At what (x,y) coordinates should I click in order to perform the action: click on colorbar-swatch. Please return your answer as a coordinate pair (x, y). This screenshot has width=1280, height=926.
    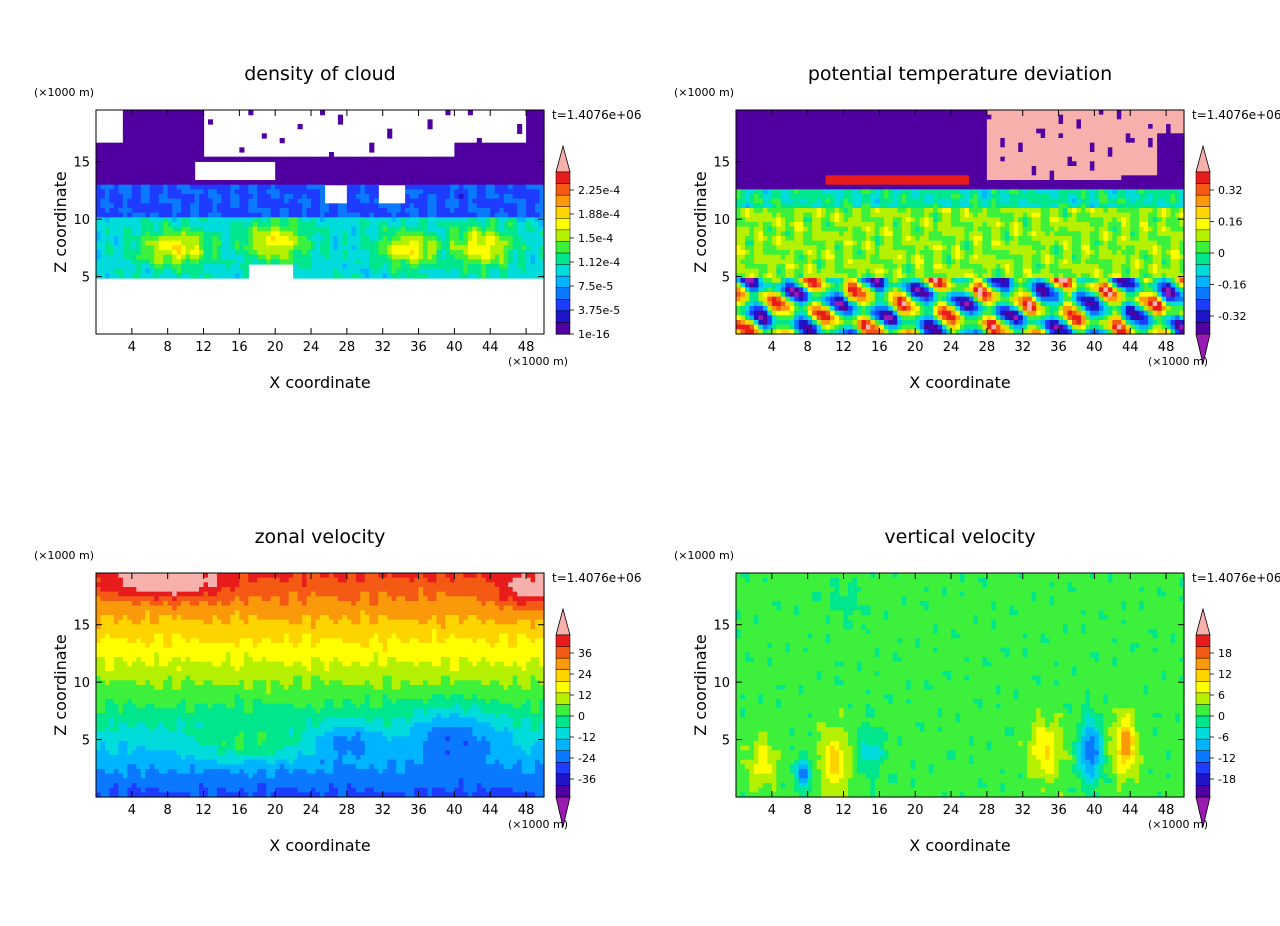
    Looking at the image, I should click on (563, 328).